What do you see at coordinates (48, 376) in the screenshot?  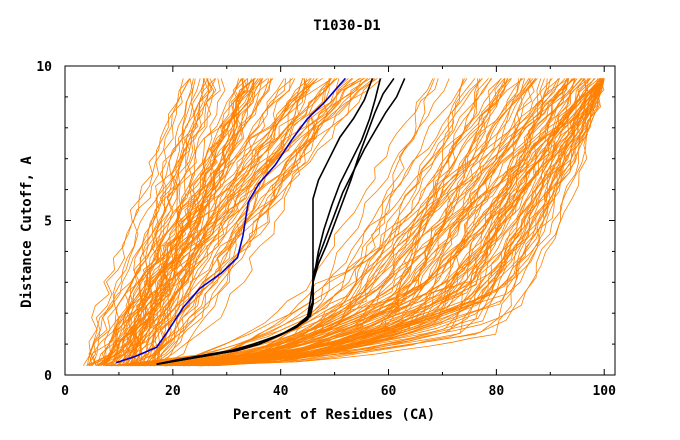 I see `y-tick-label: 0` at bounding box center [48, 376].